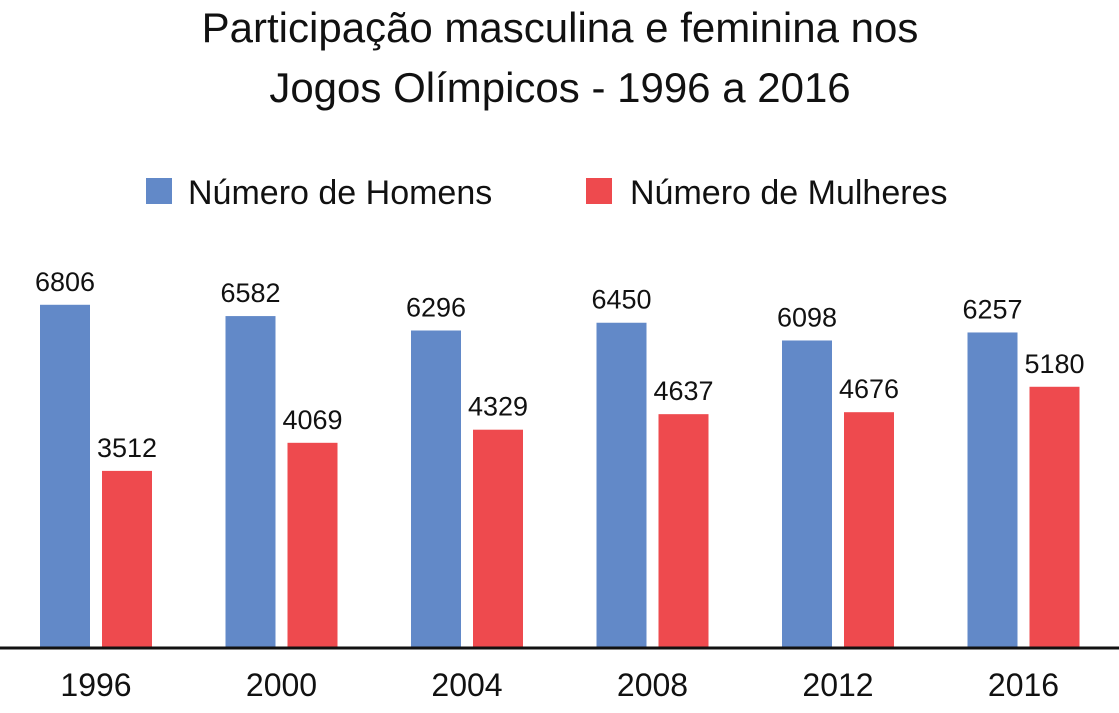 The height and width of the screenshot is (713, 1119). What do you see at coordinates (65, 282) in the screenshot?
I see `data-label-men-1996: 6806` at bounding box center [65, 282].